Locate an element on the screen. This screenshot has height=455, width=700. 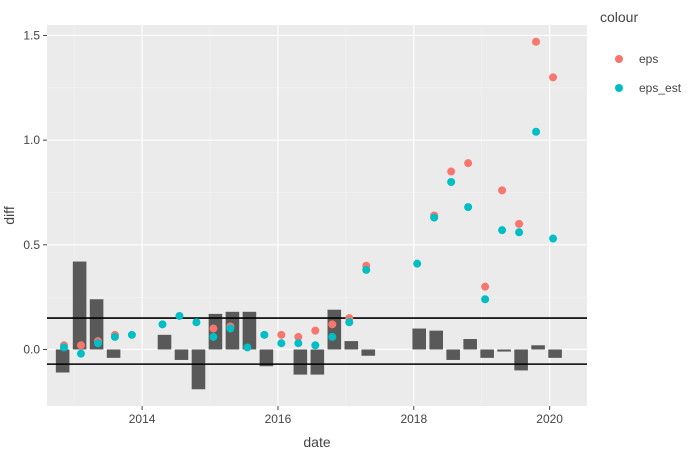
legend-items: eps eps_est is located at coordinates (648, 73).